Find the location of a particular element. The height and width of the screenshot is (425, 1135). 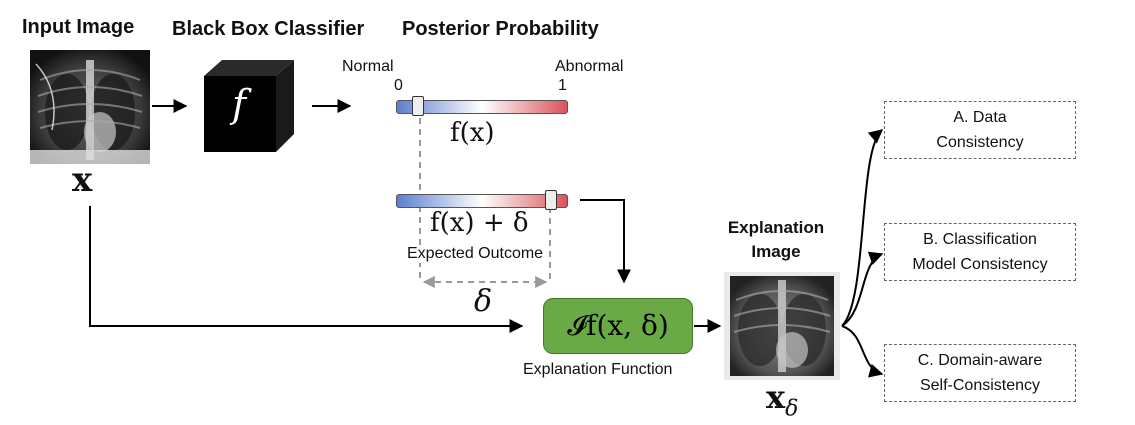

posterior-slider-track is located at coordinates (482, 107).